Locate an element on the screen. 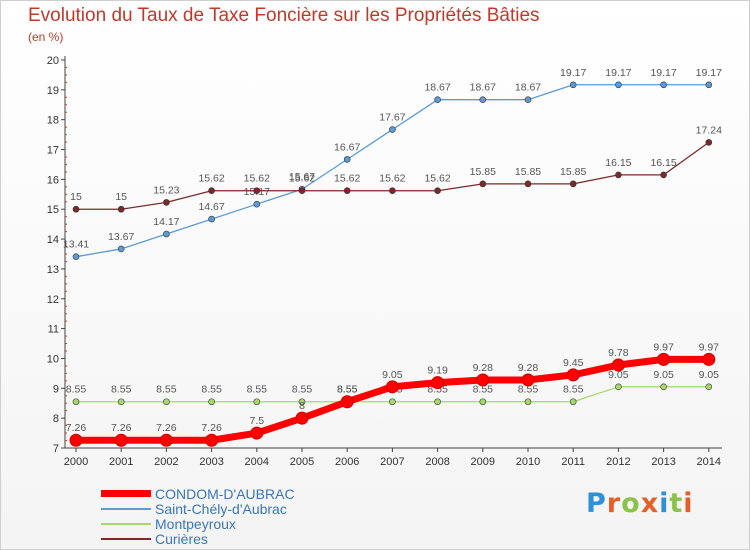 The width and height of the screenshot is (750, 550). y-tick-label: 11 is located at coordinates (53, 330).